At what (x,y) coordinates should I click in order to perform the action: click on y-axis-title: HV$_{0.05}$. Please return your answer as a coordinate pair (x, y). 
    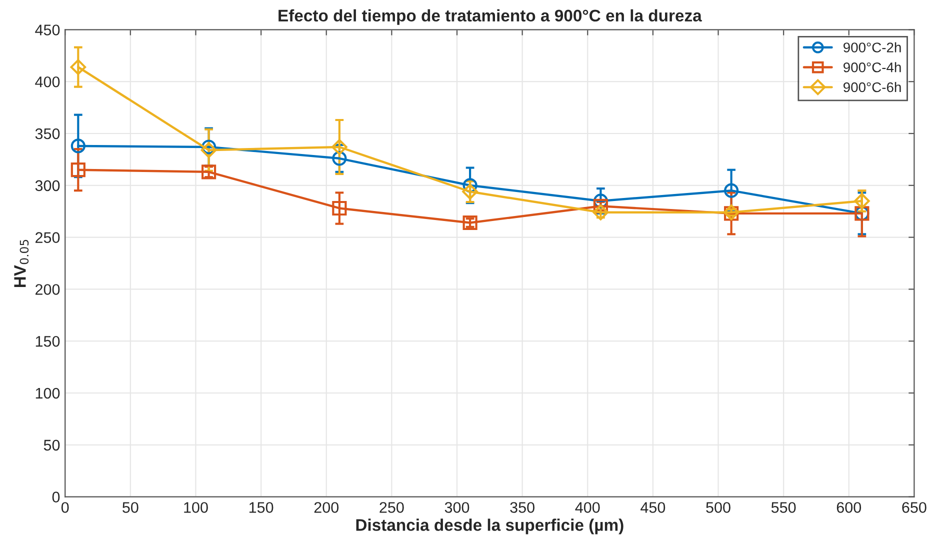
    Looking at the image, I should click on (21, 264).